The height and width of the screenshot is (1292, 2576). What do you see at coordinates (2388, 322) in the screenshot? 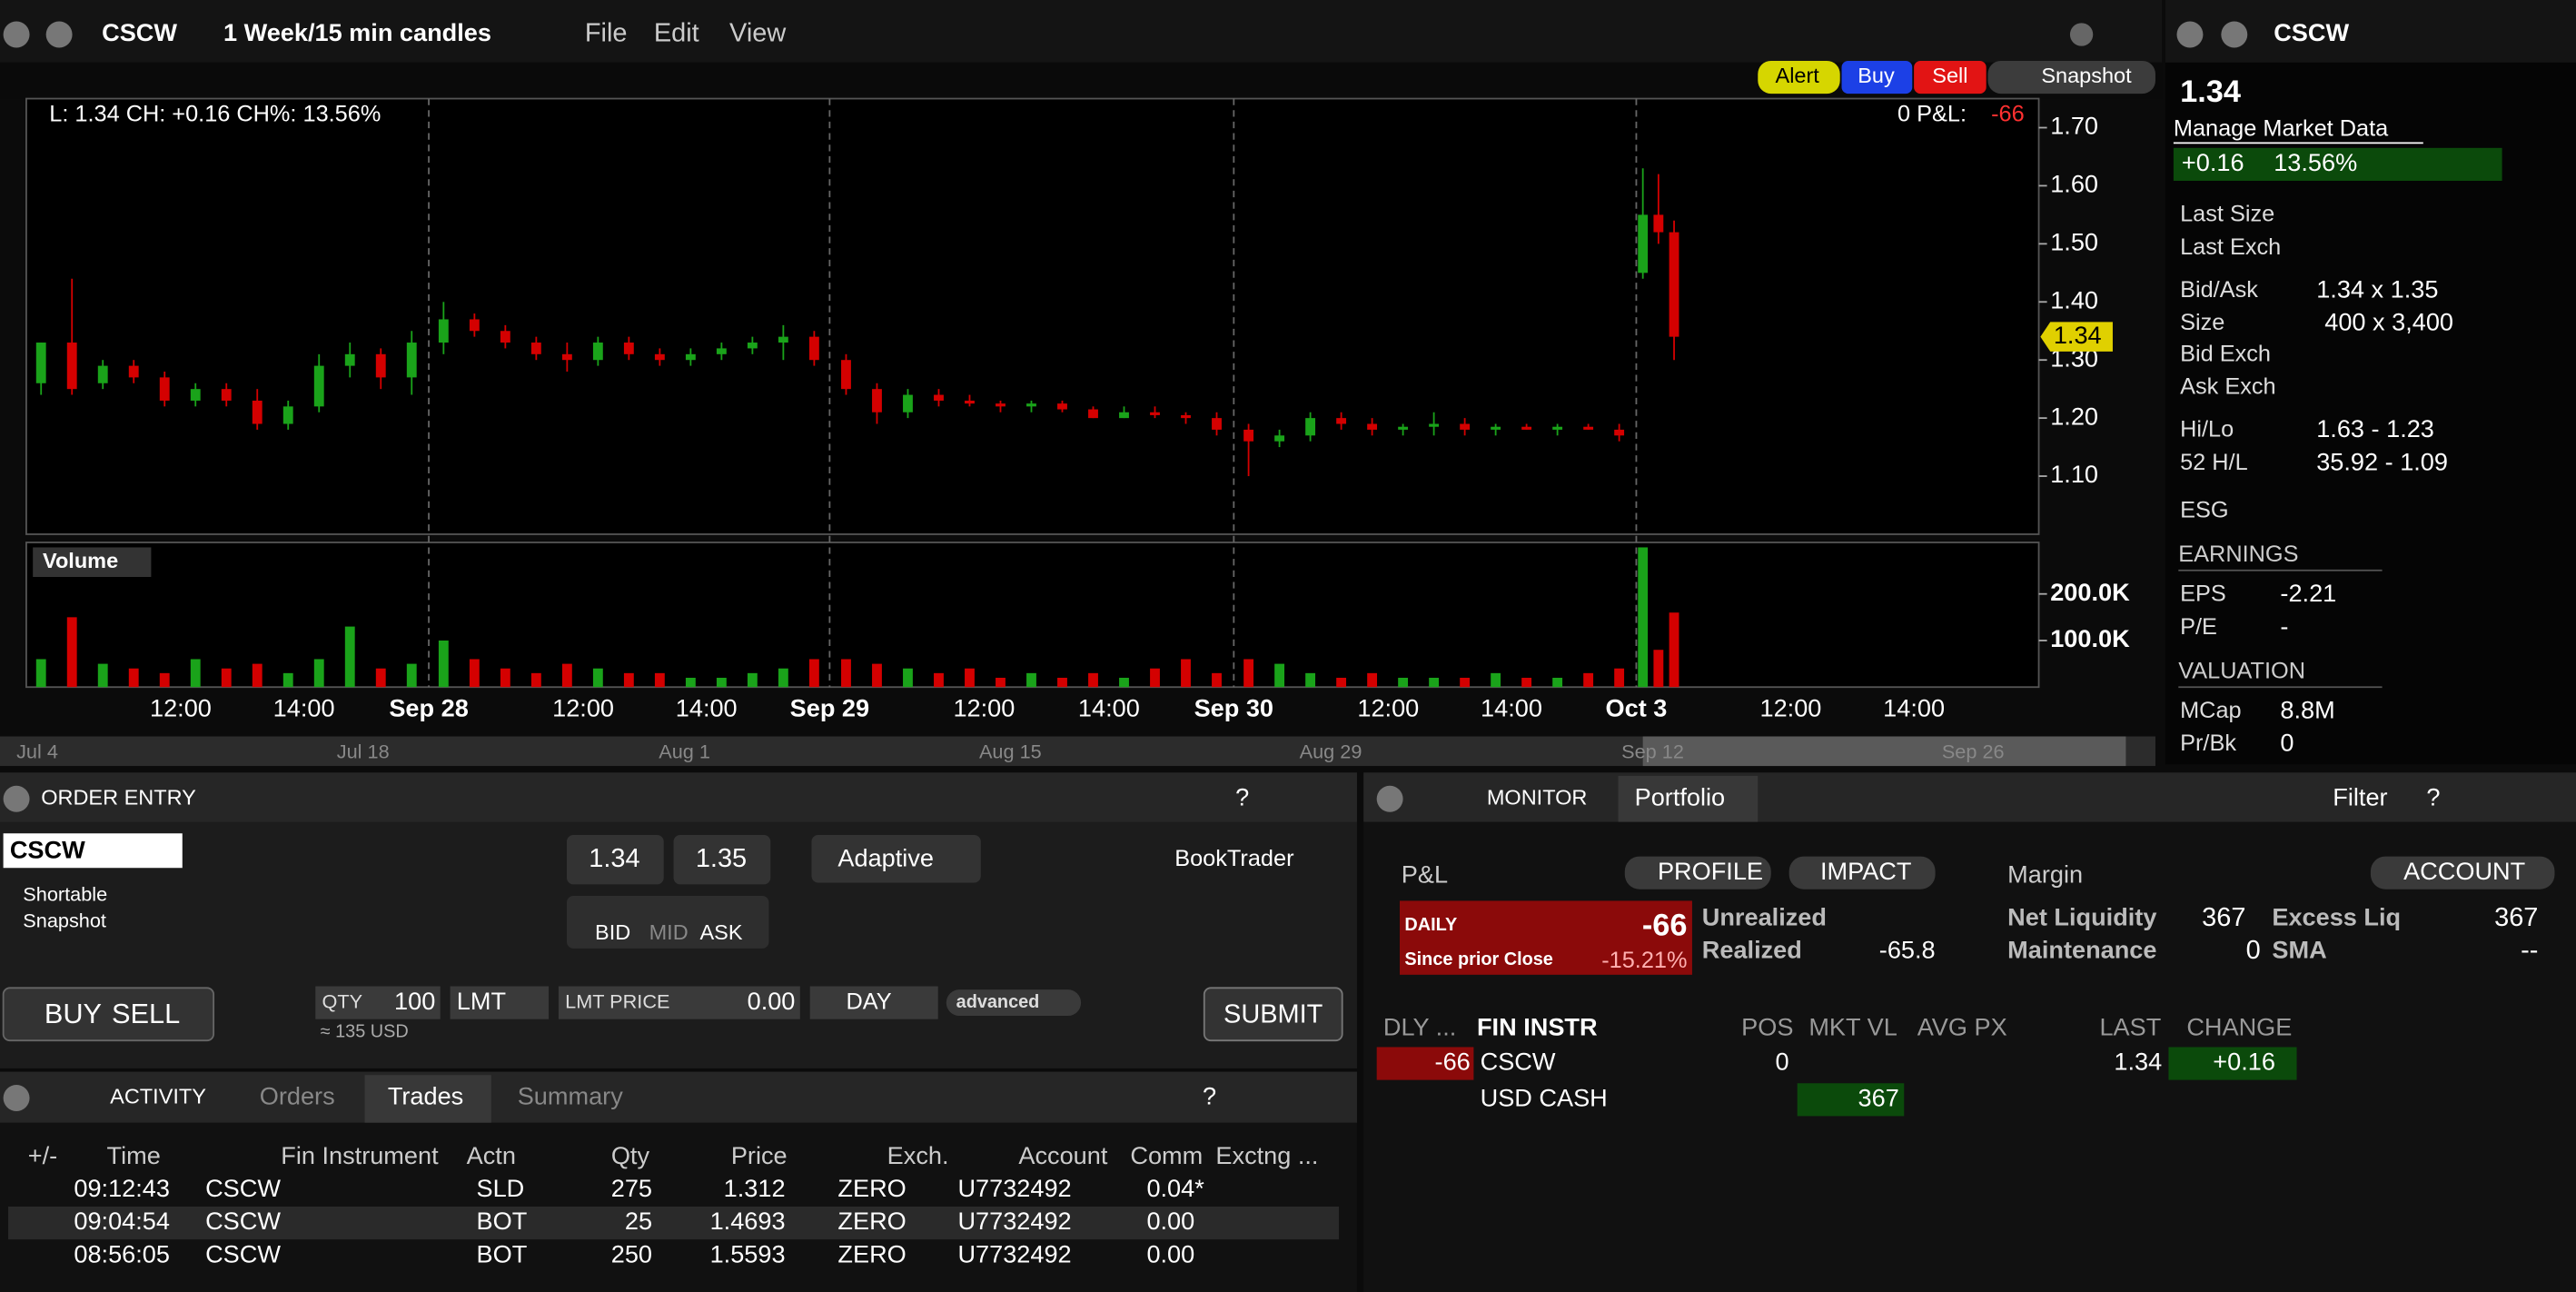
I see `label: 400 x 3,400` at bounding box center [2388, 322].